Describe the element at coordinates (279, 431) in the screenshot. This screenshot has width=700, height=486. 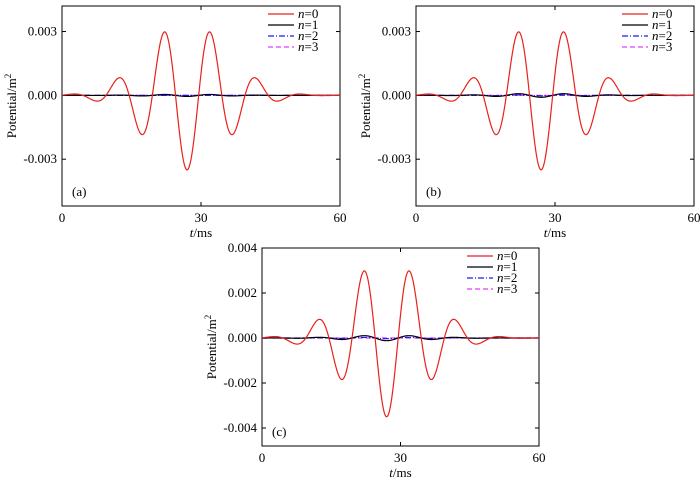
I see `panel-label: (c)` at that location.